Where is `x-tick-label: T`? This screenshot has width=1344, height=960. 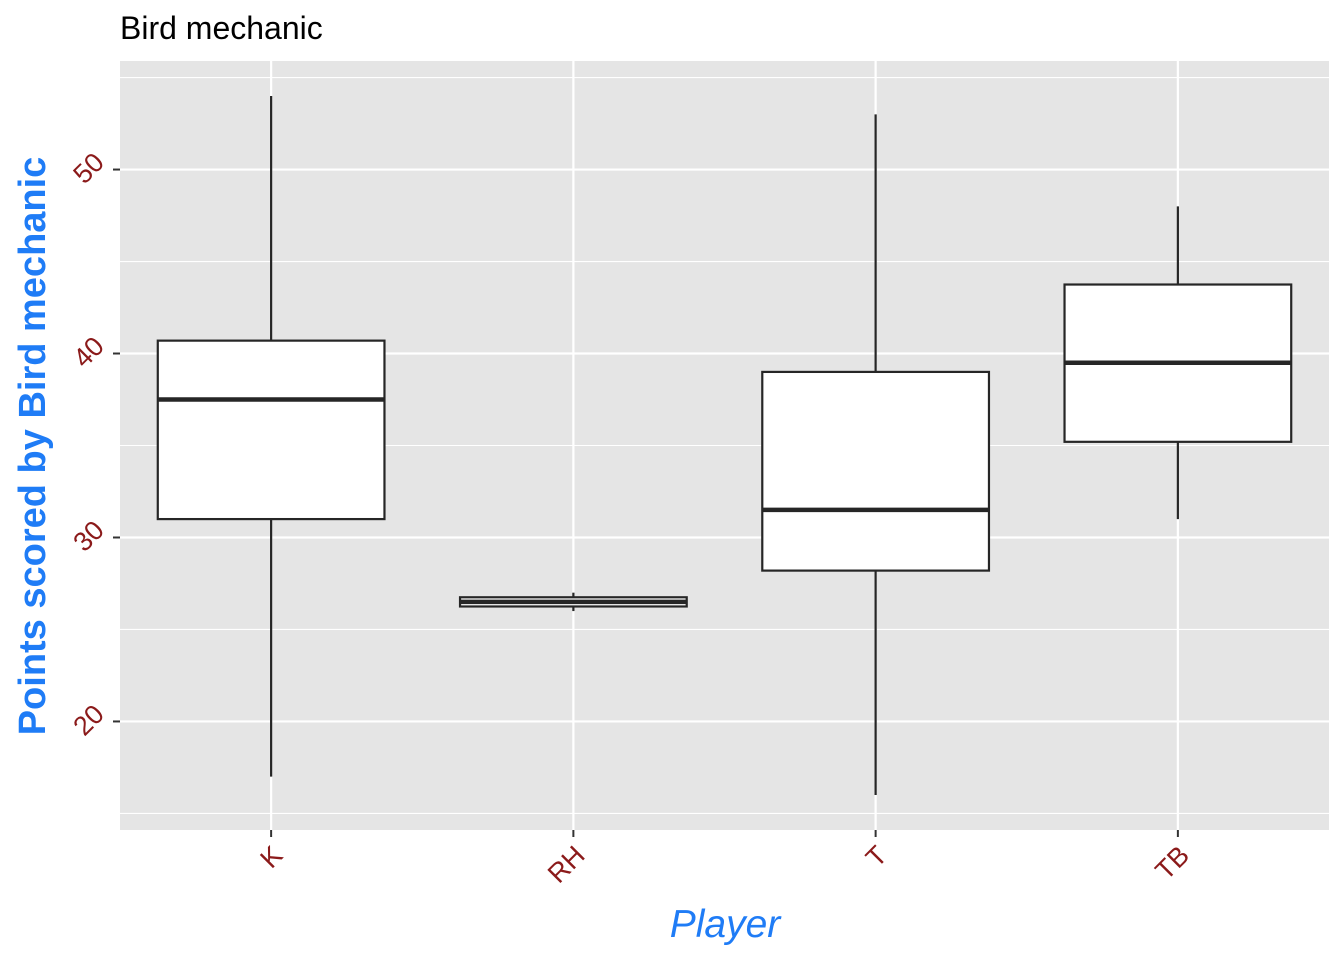
x-tick-label: T is located at coordinates (876, 856).